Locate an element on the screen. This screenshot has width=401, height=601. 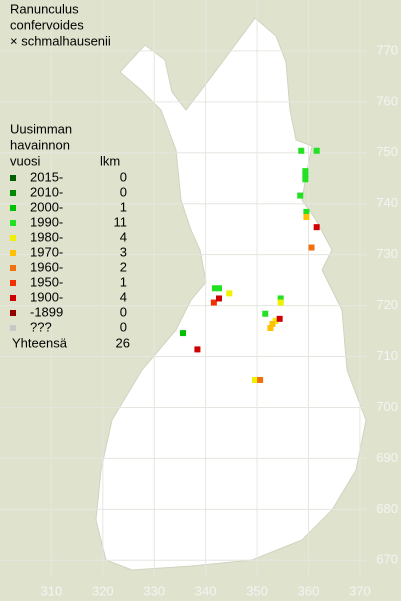
y-tick-label: 710 is located at coordinates (387, 355).